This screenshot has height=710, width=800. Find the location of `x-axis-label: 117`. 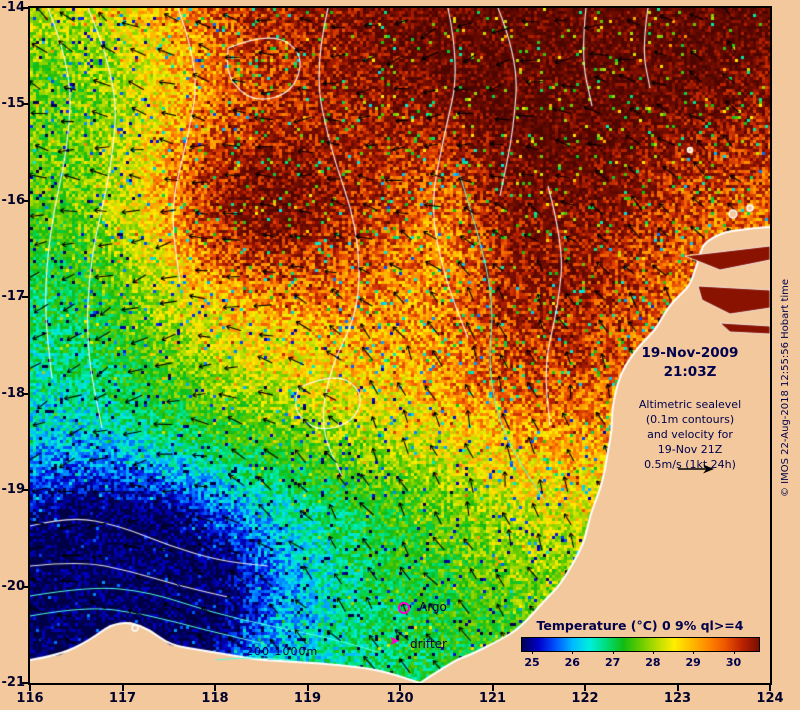

x-axis-label: 117 is located at coordinates (122, 698).